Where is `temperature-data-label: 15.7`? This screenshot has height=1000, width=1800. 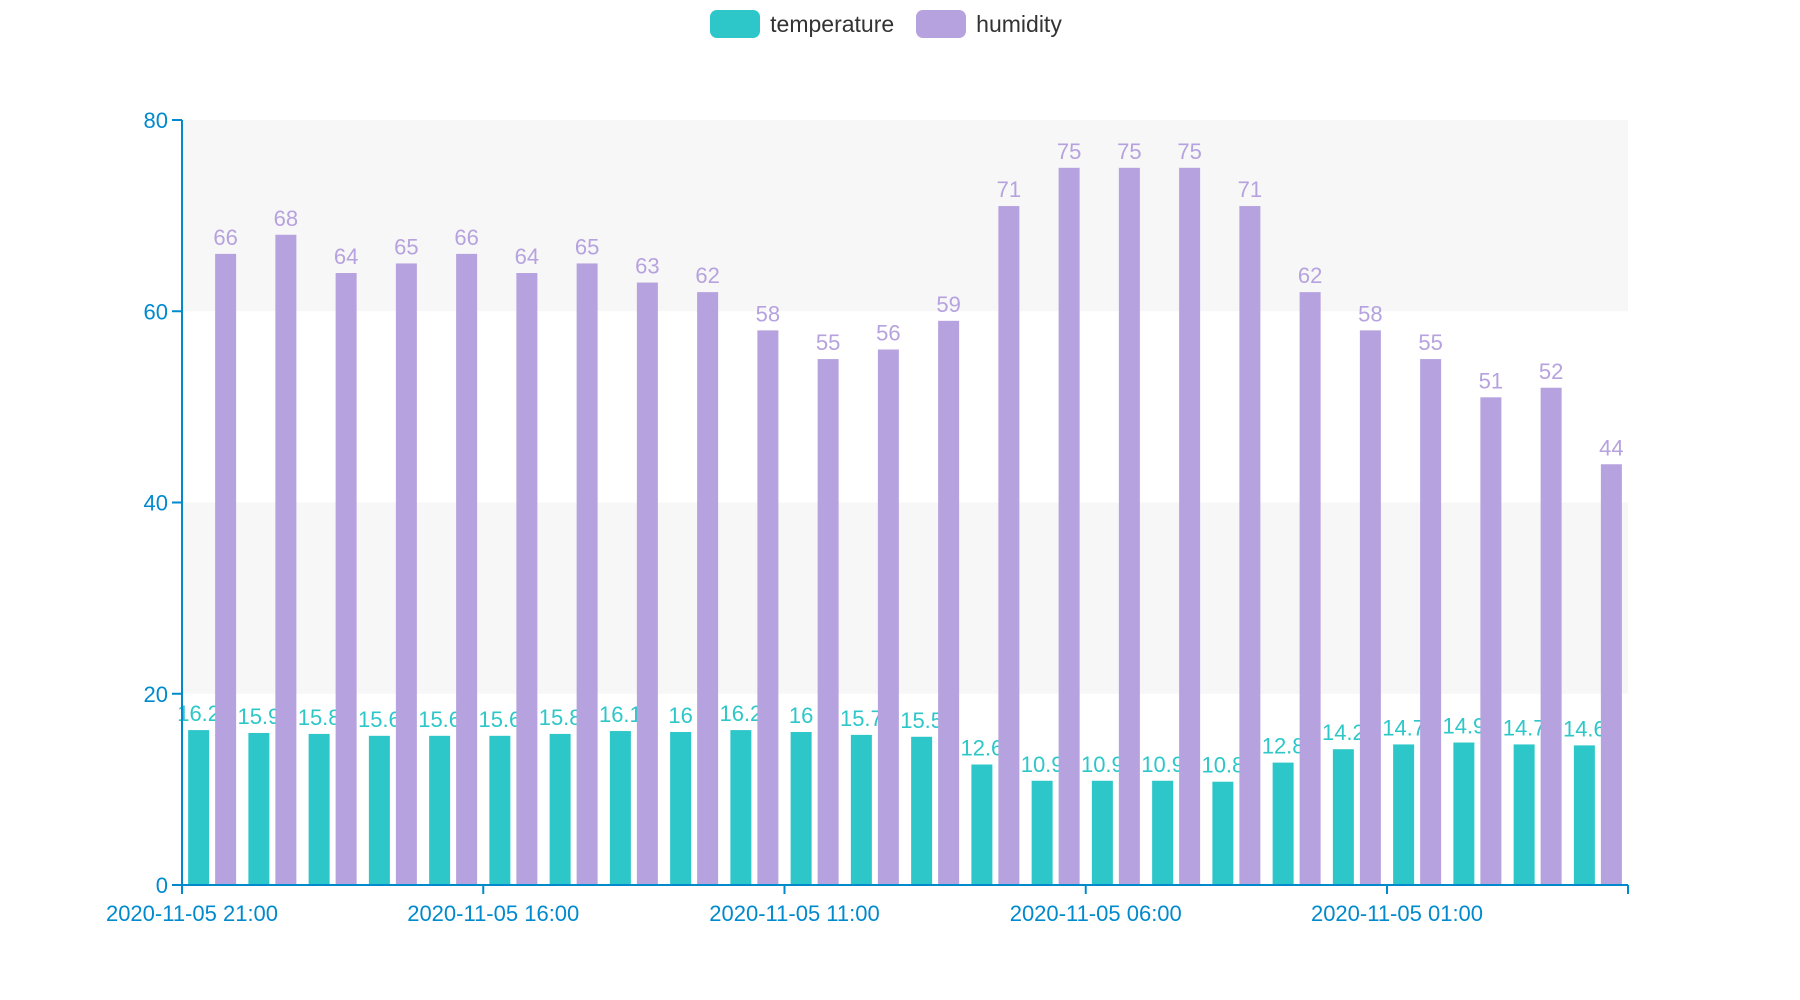 temperature-data-label: 15.7 is located at coordinates (861, 718).